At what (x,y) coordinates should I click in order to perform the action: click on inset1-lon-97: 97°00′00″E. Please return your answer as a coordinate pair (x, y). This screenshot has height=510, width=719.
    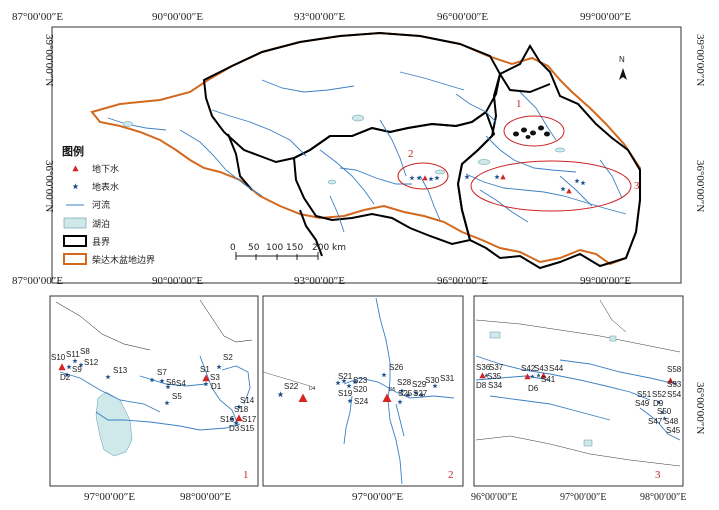
    Looking at the image, I should click on (109, 497).